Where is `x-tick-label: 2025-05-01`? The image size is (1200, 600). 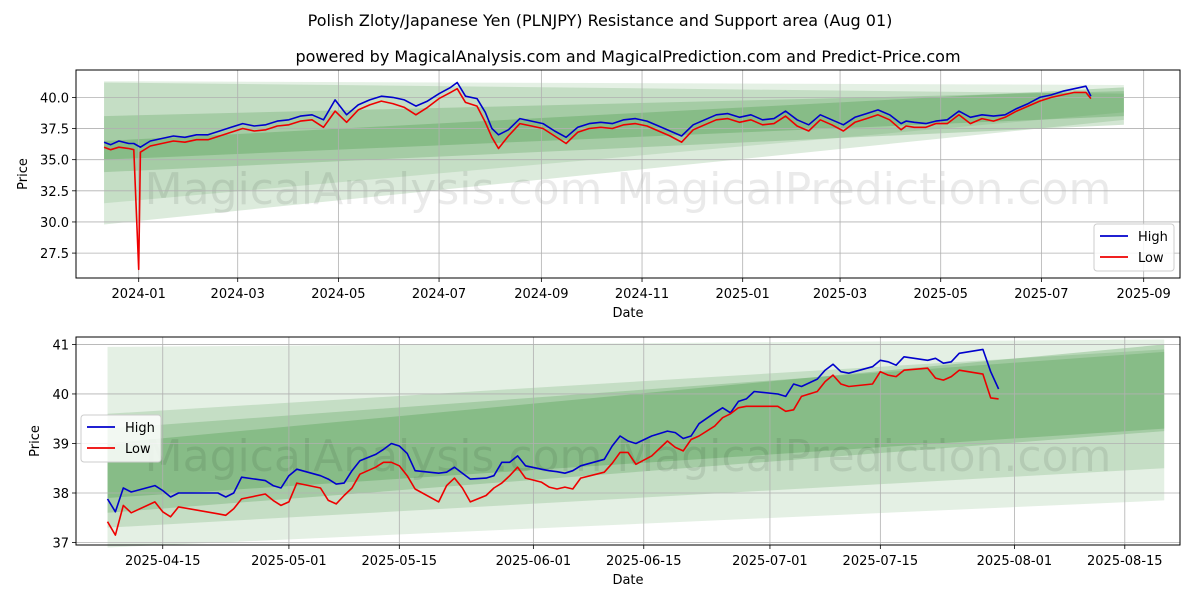 x-tick-label: 2025-05-01 is located at coordinates (289, 561).